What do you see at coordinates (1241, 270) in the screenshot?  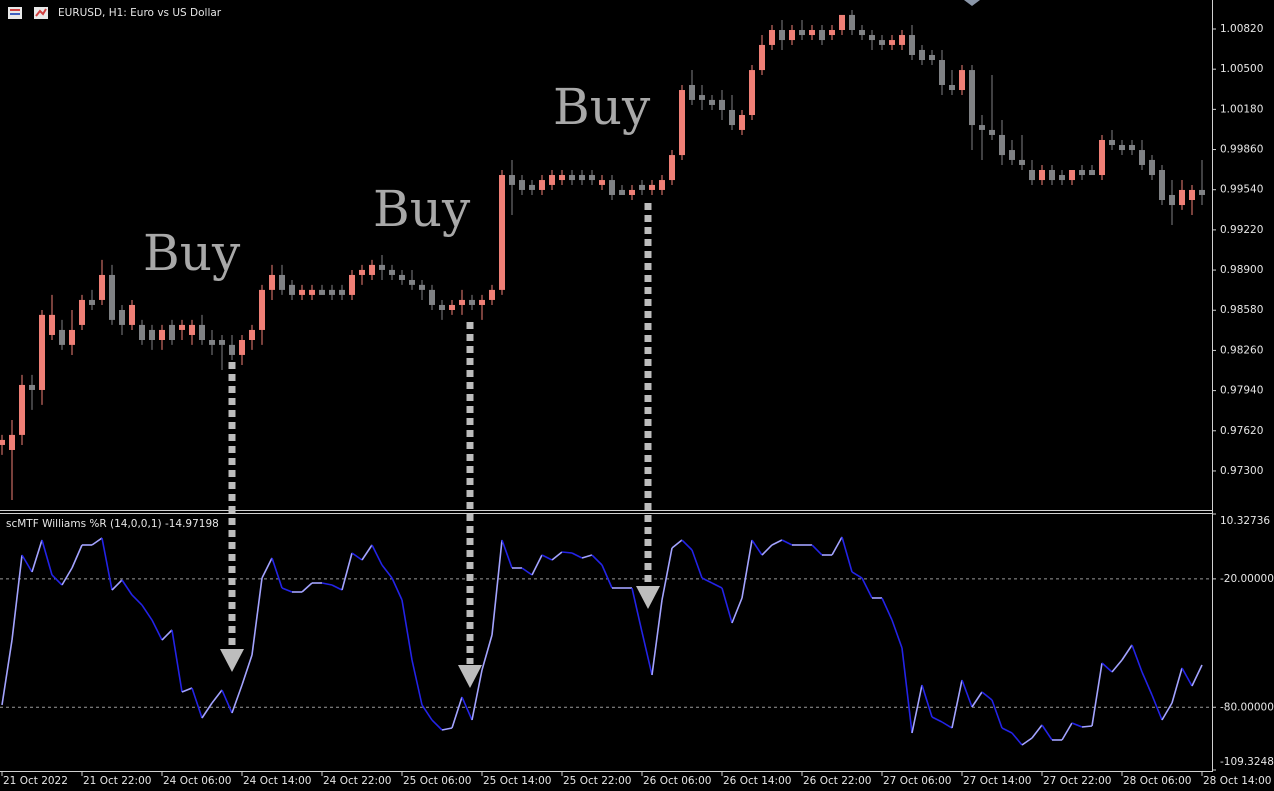 I see `y-tick-label: 0.98900` at bounding box center [1241, 270].